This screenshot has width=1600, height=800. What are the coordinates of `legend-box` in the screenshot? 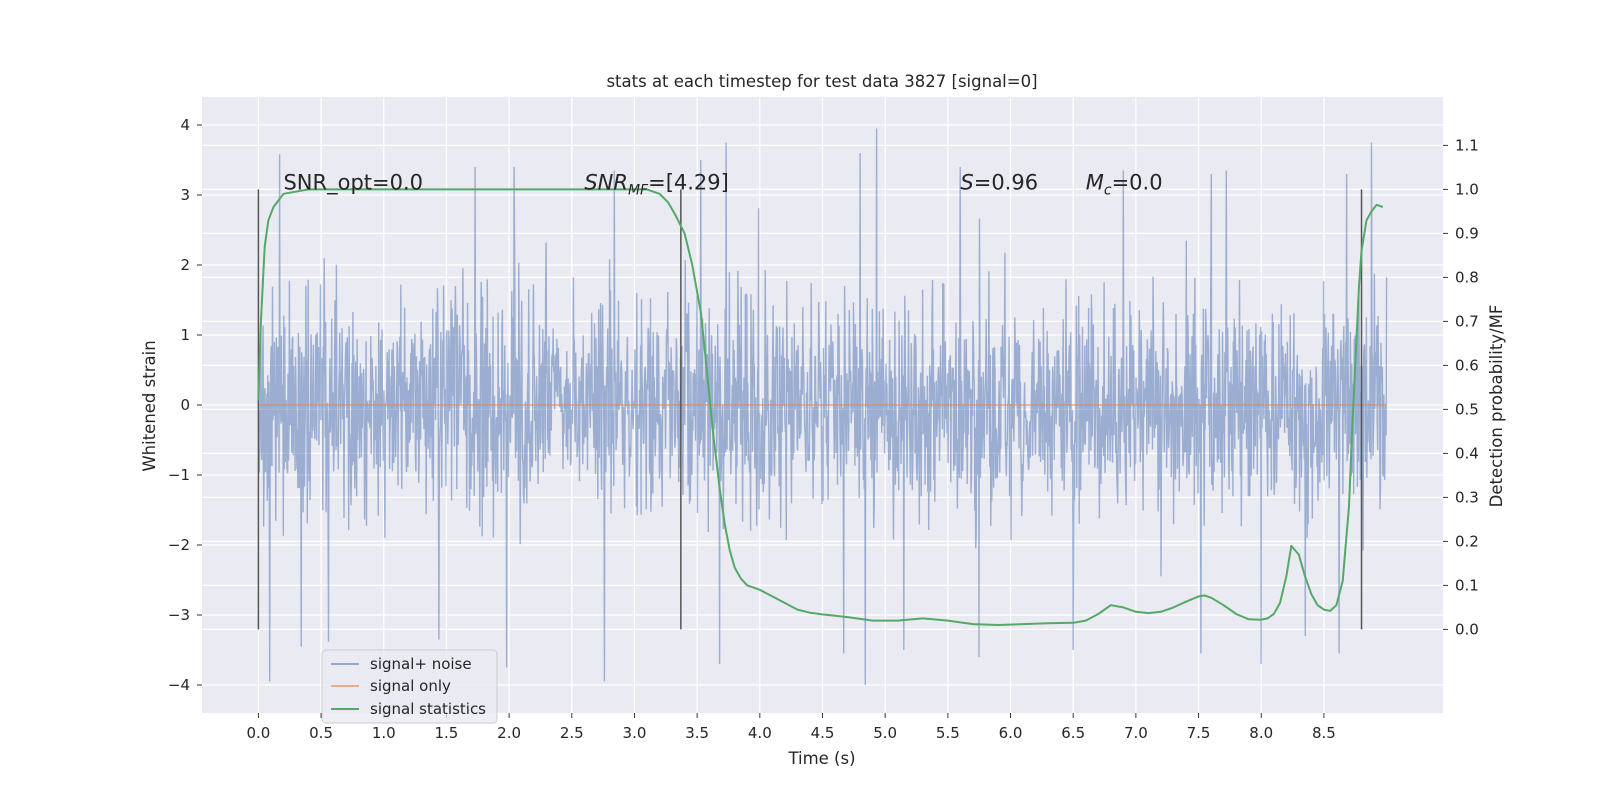 It's located at (409, 686).